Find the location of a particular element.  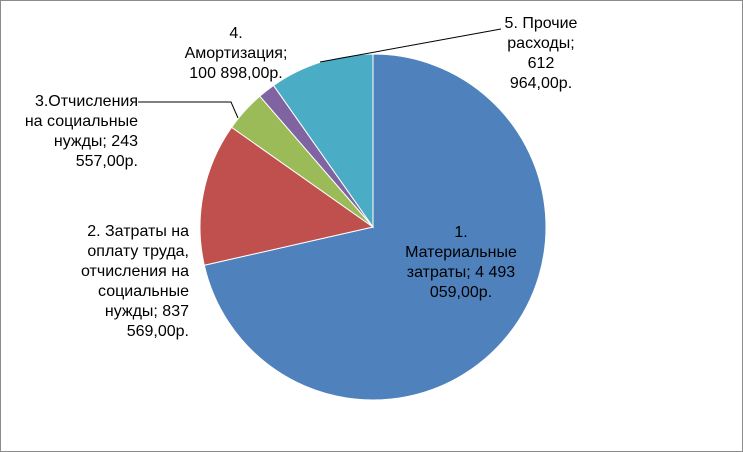

data-label-other-expenses: 5. Прочие расходы; 612 964,00р. is located at coordinates (541, 53).